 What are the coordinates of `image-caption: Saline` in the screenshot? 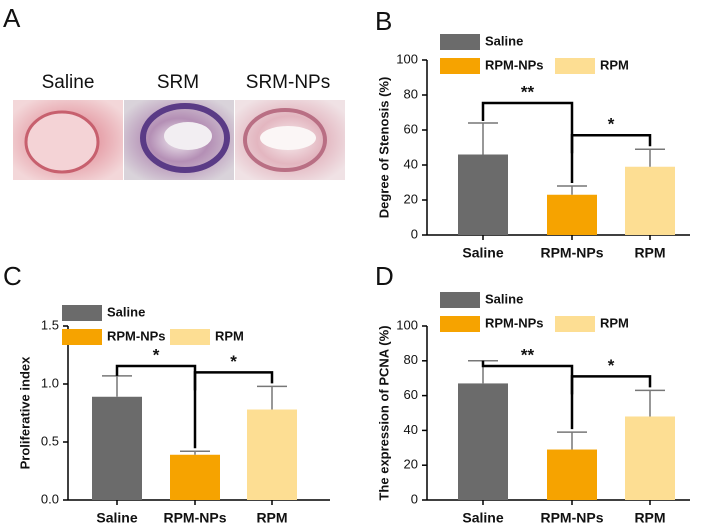 It's located at (68, 82).